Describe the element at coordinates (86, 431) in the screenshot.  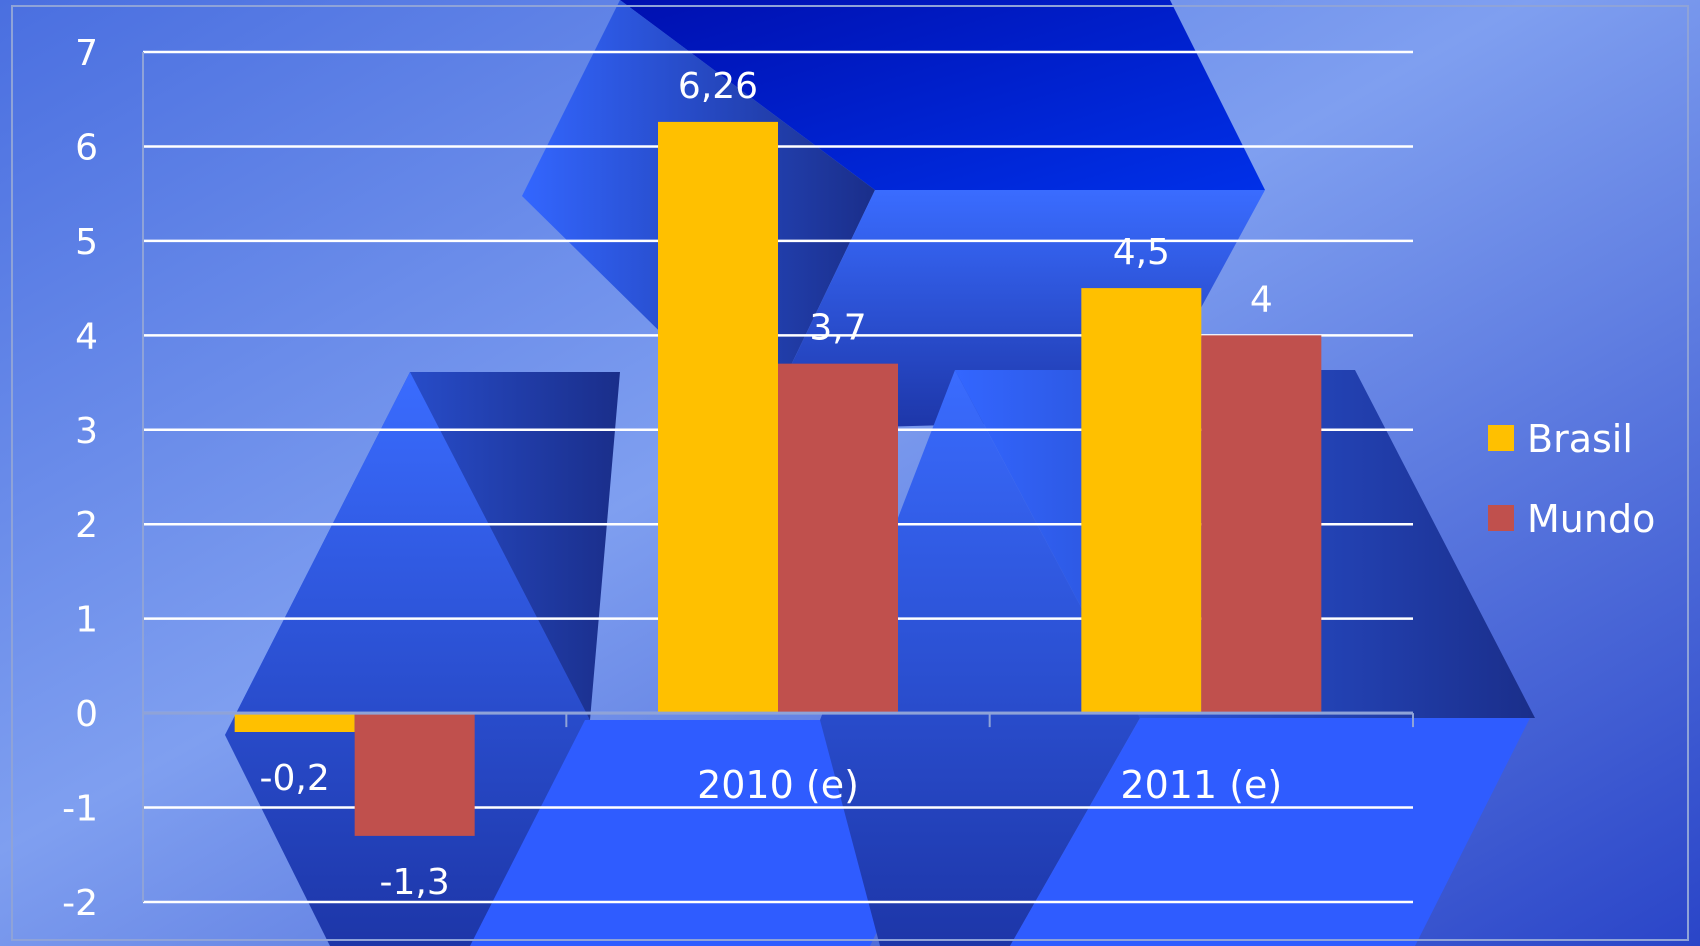
I see `y-tick-label: 3` at that location.